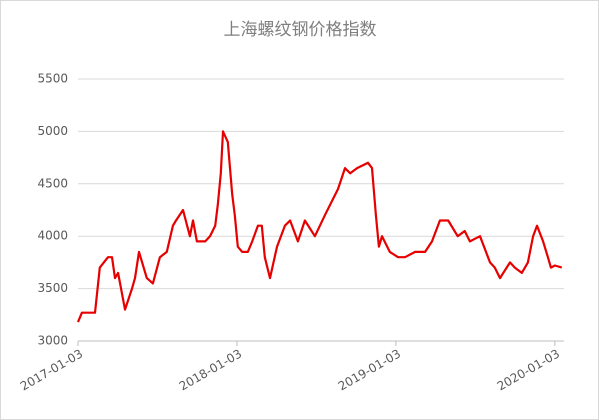 The width and height of the screenshot is (599, 420). I want to click on y-tick-label: 5000, so click(52, 131).